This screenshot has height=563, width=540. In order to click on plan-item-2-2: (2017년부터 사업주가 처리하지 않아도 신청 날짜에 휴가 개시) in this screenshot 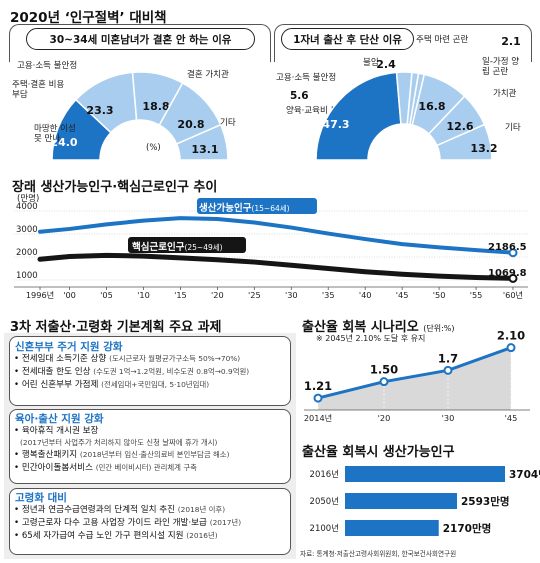, I will do `click(119, 442)`.